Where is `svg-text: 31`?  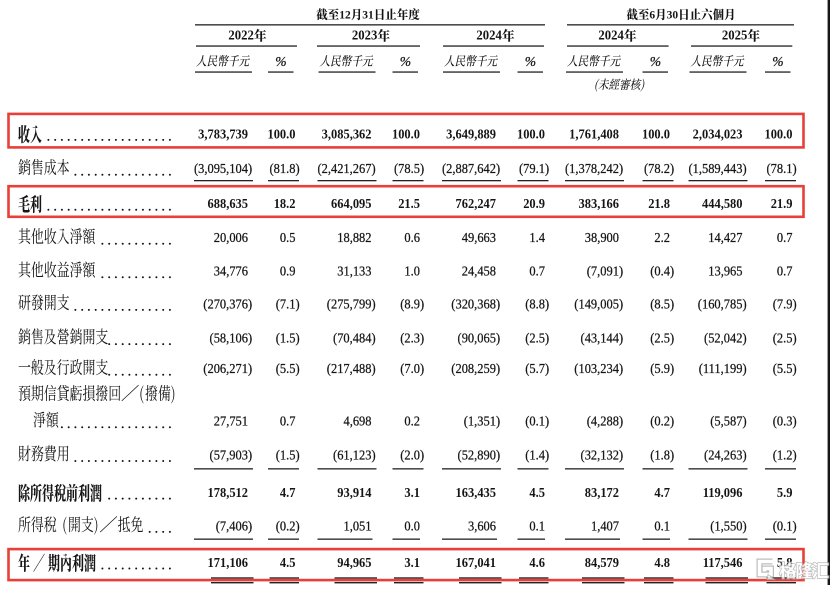
svg-text: 31 is located at coordinates (368, 15).